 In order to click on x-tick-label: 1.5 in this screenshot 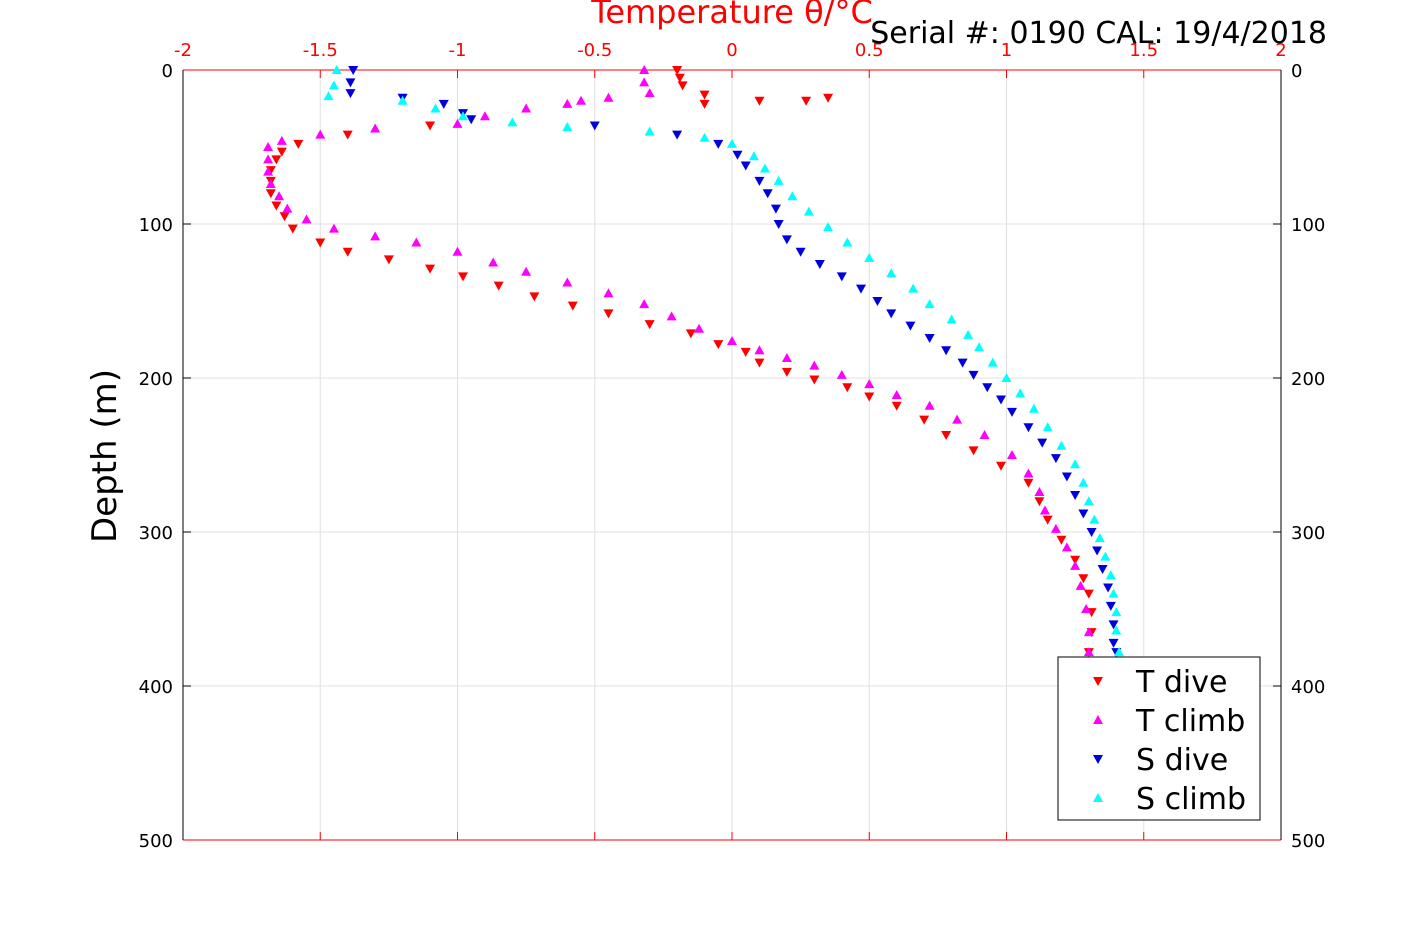, I will do `click(1143, 50)`.